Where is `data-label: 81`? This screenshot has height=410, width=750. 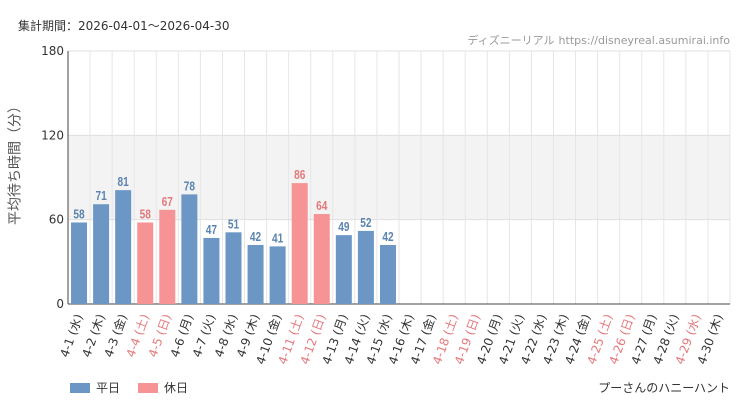 data-label: 81 is located at coordinates (124, 182).